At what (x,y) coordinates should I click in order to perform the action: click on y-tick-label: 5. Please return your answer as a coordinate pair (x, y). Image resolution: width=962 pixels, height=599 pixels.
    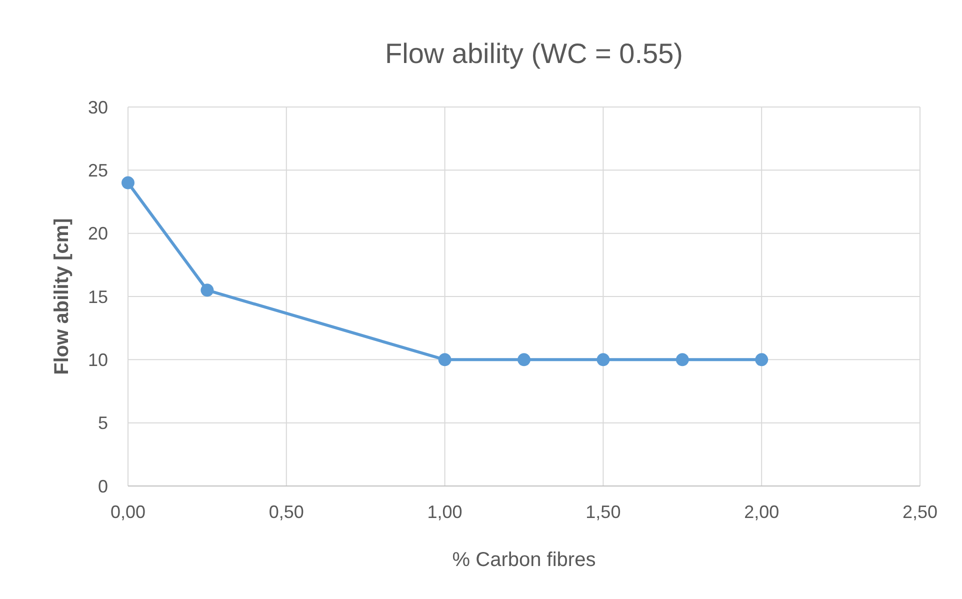
    Looking at the image, I should click on (103, 423).